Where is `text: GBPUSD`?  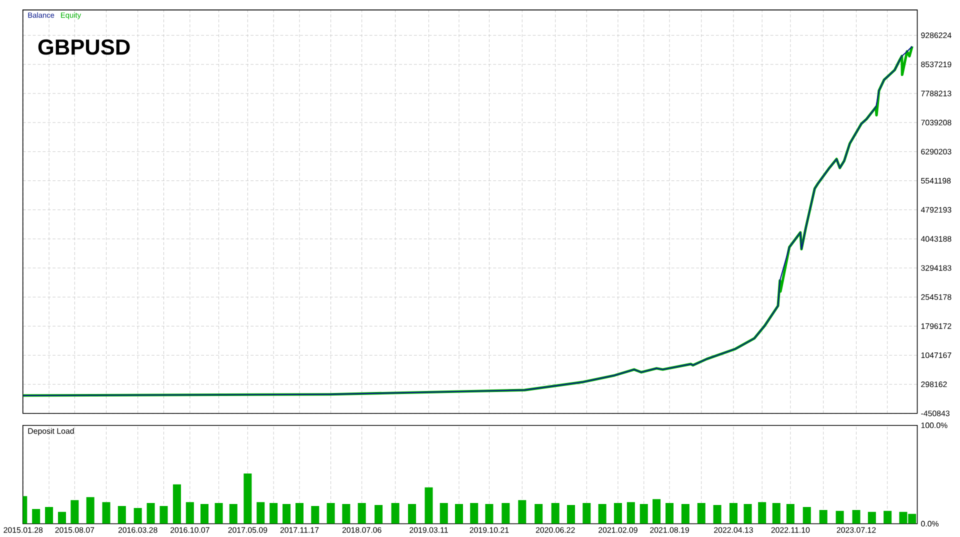 text: GBPUSD is located at coordinates (84, 47).